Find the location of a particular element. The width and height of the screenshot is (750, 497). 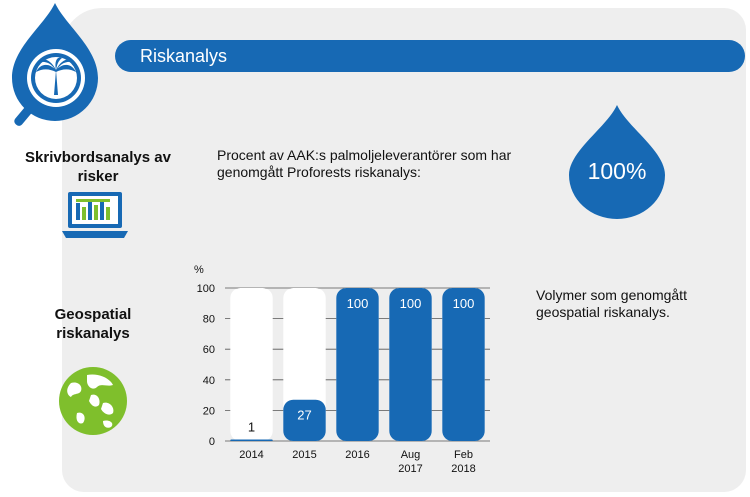

x-tick-label: Aug is located at coordinates (411, 455).